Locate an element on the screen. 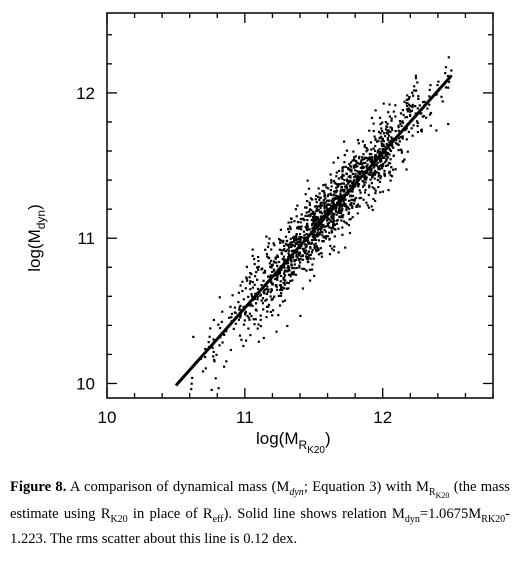 This screenshot has height=563, width=521. y-tick-label: 11 is located at coordinates (86, 238).